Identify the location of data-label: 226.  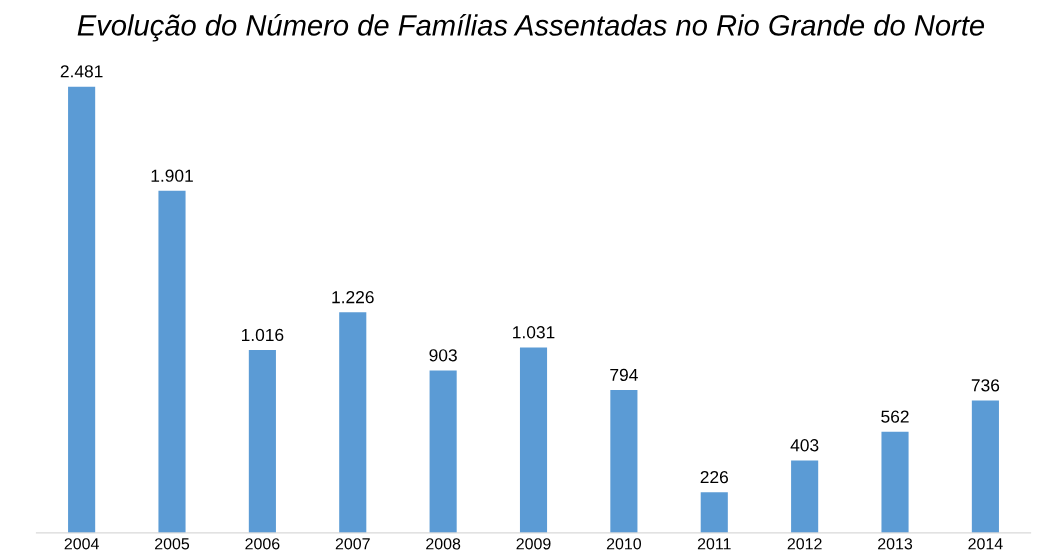
(714, 477).